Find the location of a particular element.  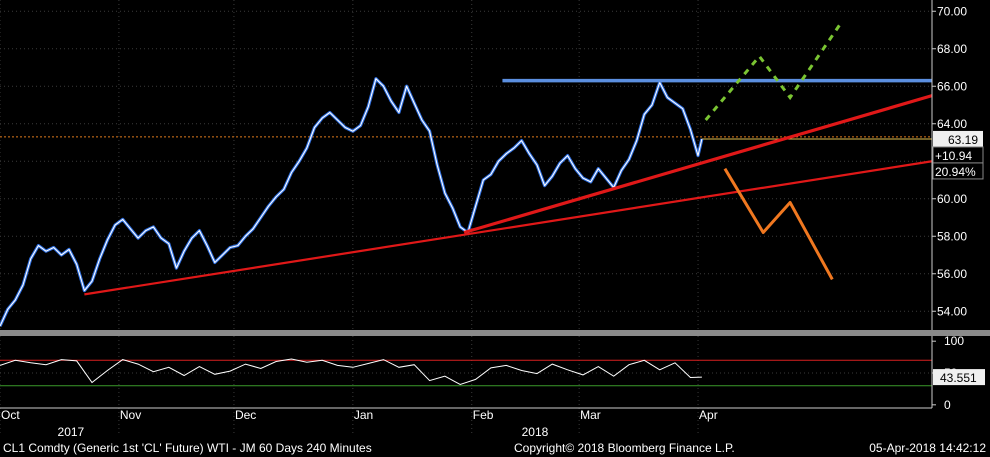

last-price-box is located at coordinates (958, 138).